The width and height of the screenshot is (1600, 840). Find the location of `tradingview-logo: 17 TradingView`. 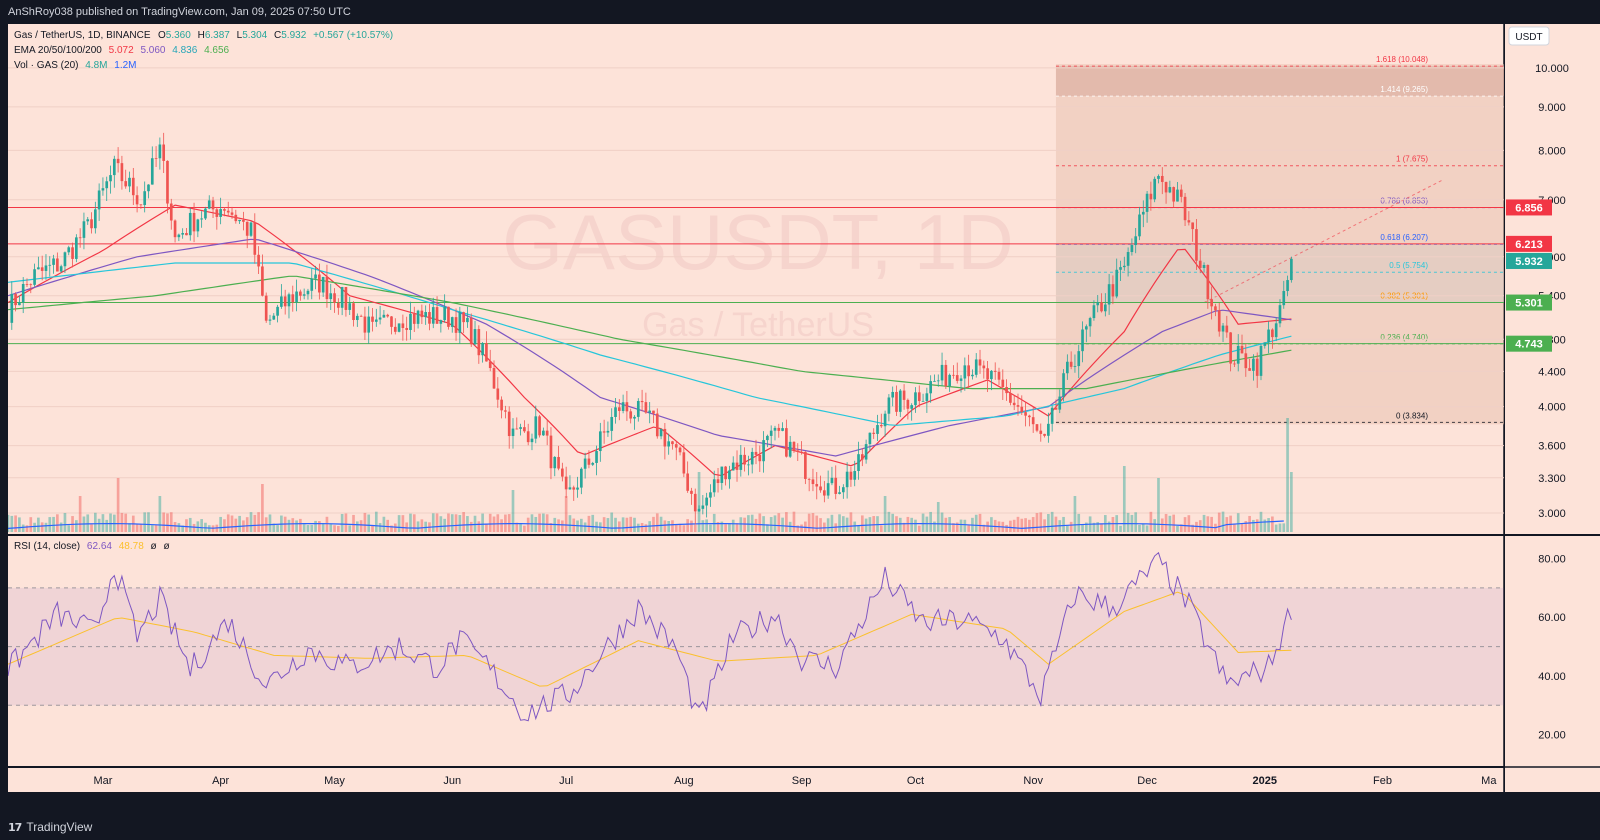

tradingview-logo: 17 TradingView is located at coordinates (50, 827).